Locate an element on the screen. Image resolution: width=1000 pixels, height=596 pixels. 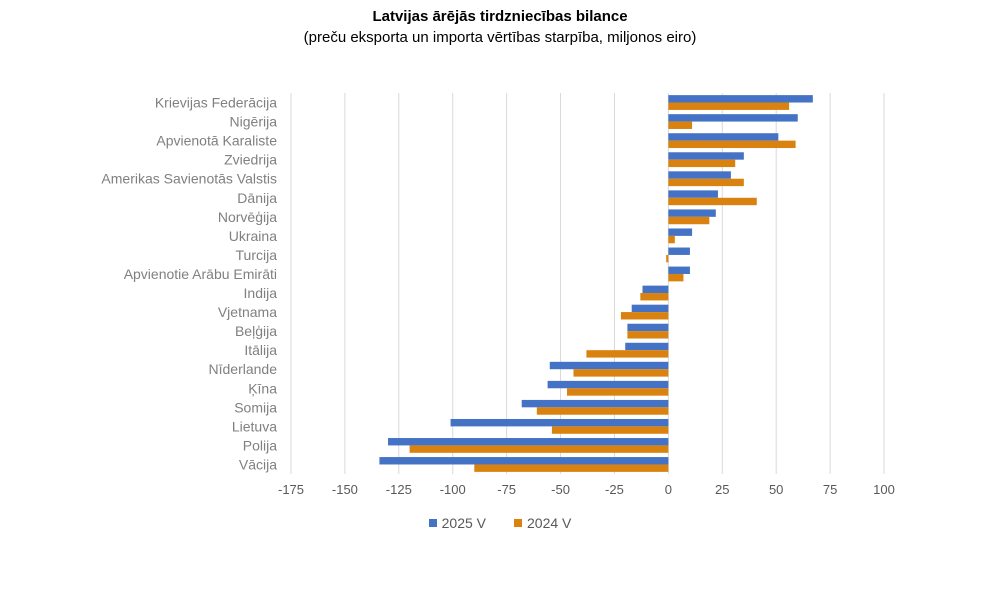
legend-label-2024: 2024 V is located at coordinates (549, 523).